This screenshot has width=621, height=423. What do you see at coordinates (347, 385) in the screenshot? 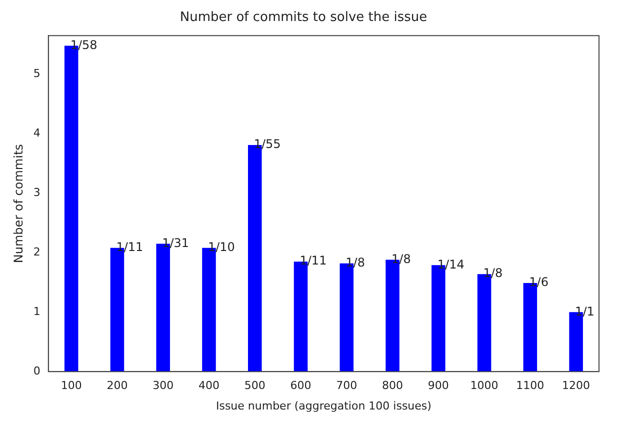
I see `x-tick-label: 700` at bounding box center [347, 385].